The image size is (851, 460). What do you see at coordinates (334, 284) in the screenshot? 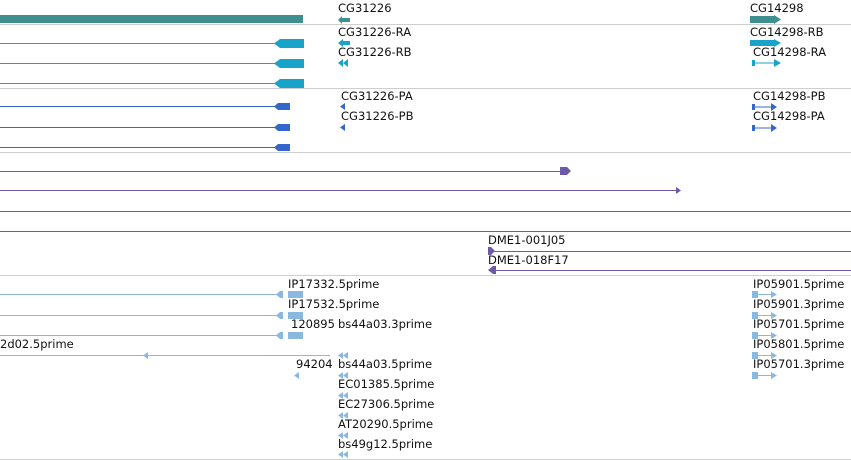
I see `est-label: IP17332.5prime` at bounding box center [334, 284].